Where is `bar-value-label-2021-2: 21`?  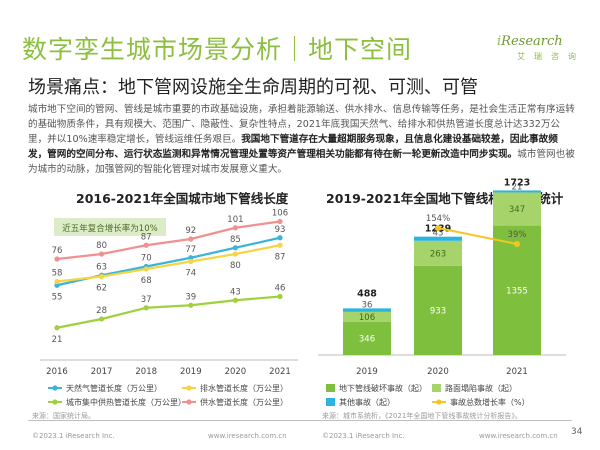
bar-value-label-2021-2: 21 is located at coordinates (517, 187).